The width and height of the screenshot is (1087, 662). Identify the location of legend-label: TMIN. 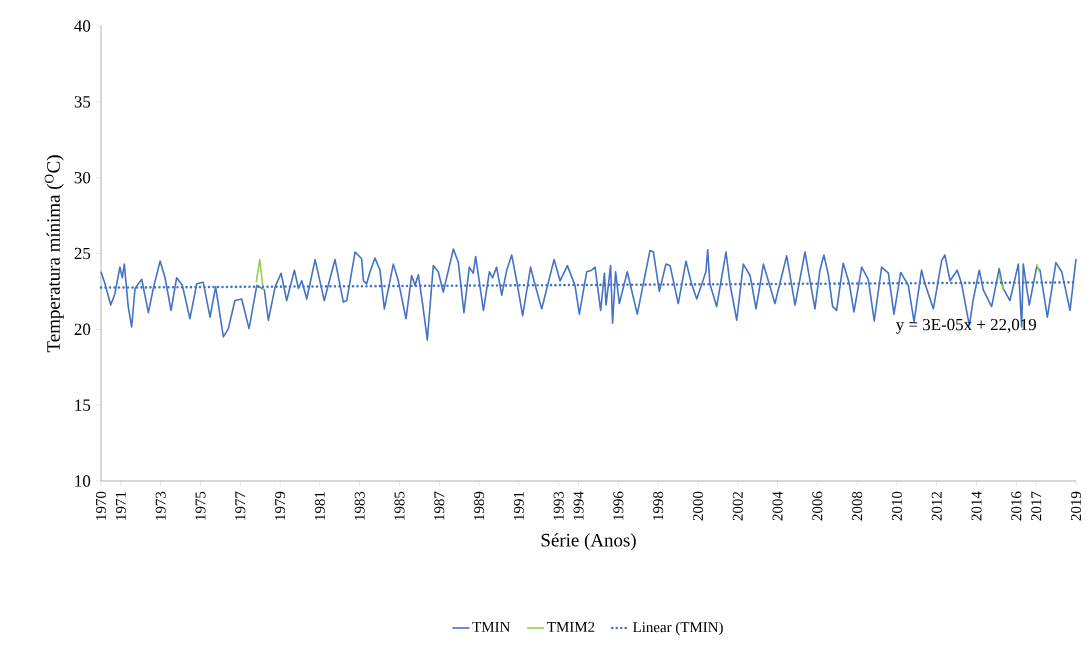
(491, 626).